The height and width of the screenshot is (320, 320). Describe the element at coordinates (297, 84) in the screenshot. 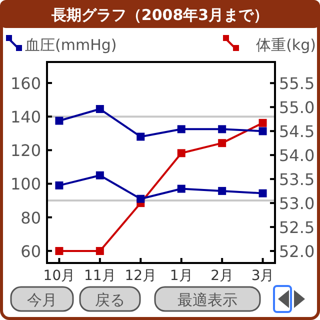

I see `y2-tick-label: 55.5` at that location.